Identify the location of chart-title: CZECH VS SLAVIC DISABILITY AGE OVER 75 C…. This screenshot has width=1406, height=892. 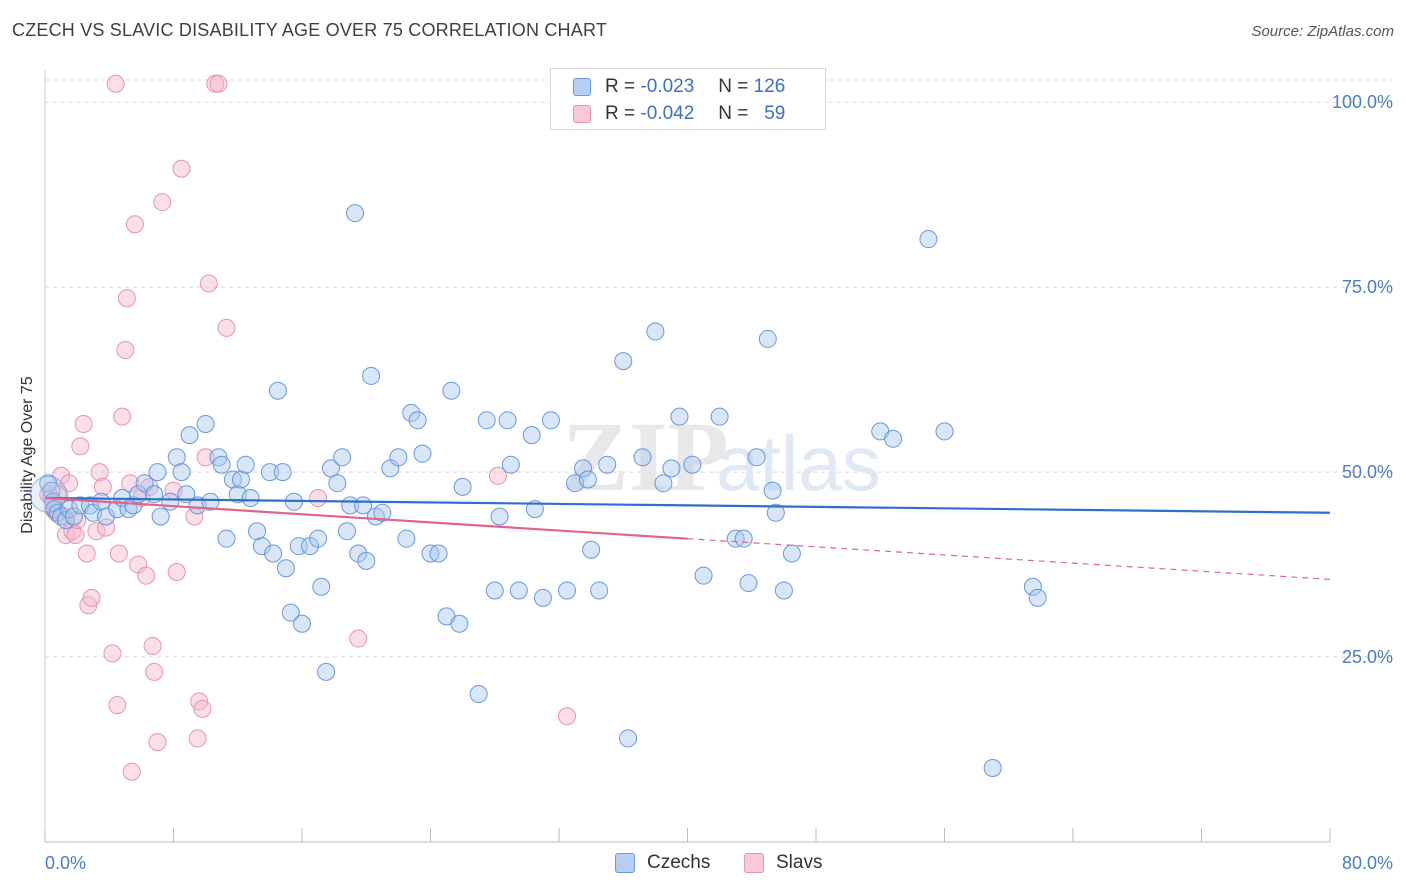
(310, 30).